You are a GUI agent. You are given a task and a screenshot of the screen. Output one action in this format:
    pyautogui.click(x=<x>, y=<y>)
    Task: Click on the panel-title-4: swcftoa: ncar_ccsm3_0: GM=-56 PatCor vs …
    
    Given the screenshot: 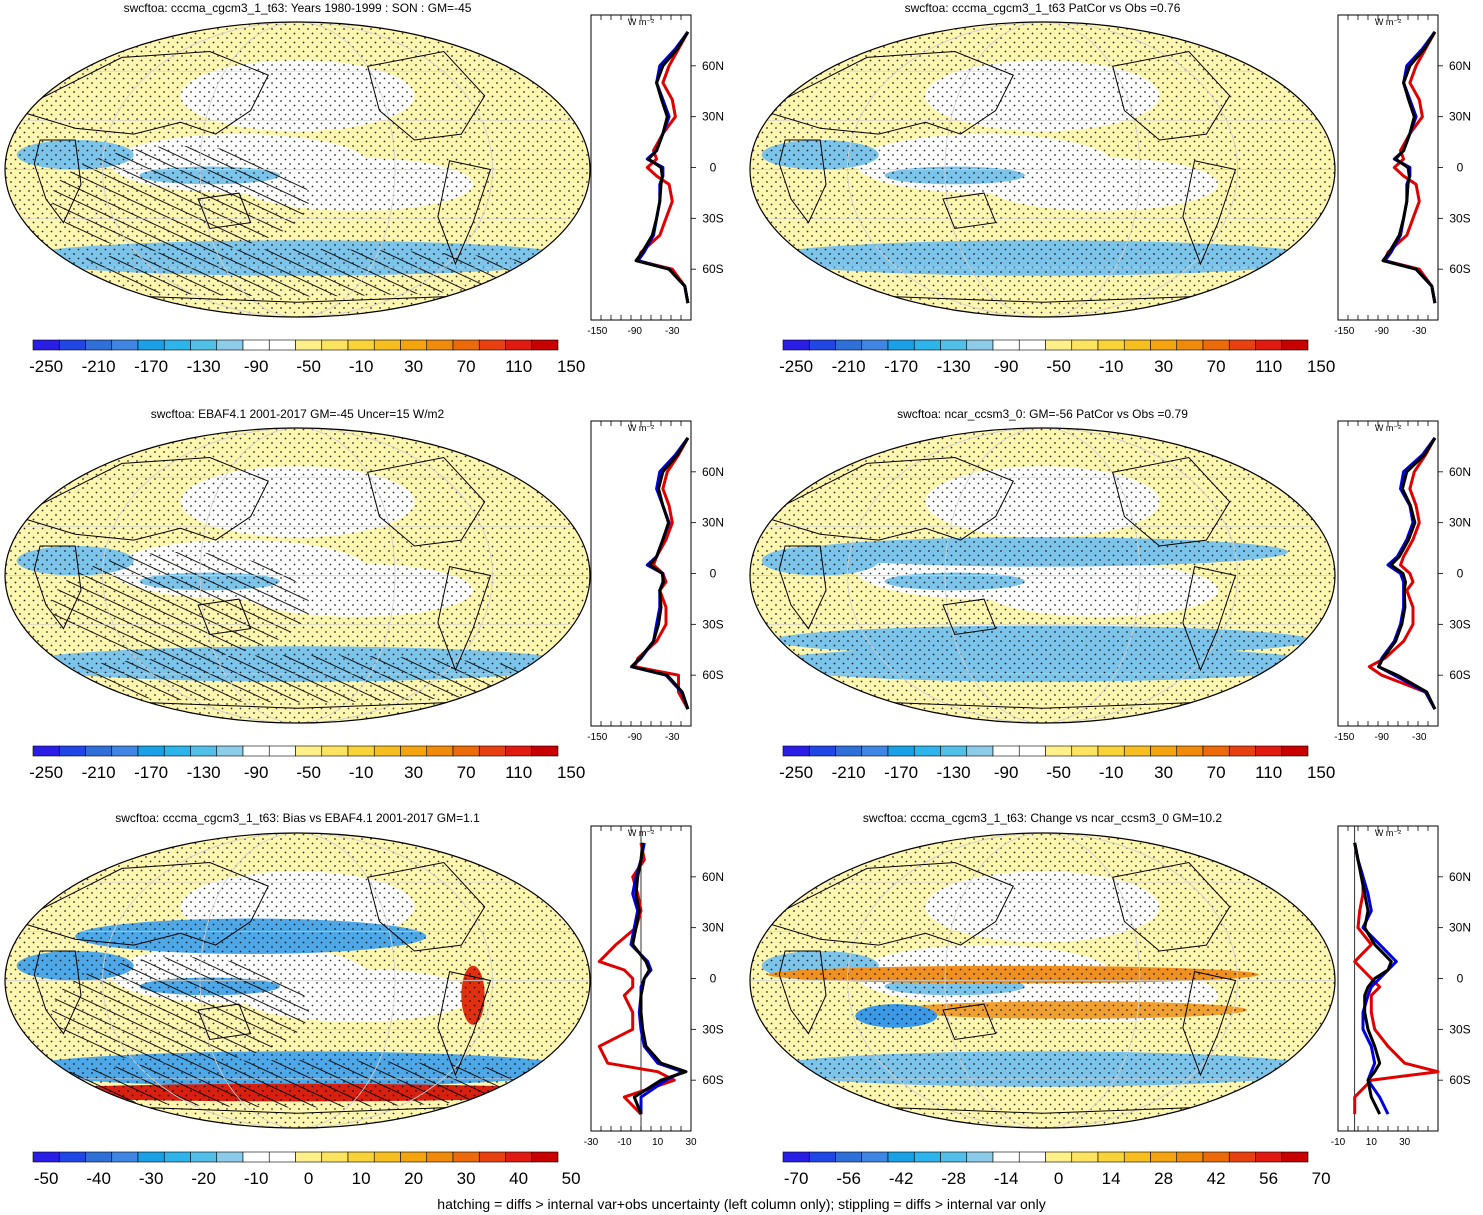 What is the action you would take?
    pyautogui.click(x=1042, y=414)
    